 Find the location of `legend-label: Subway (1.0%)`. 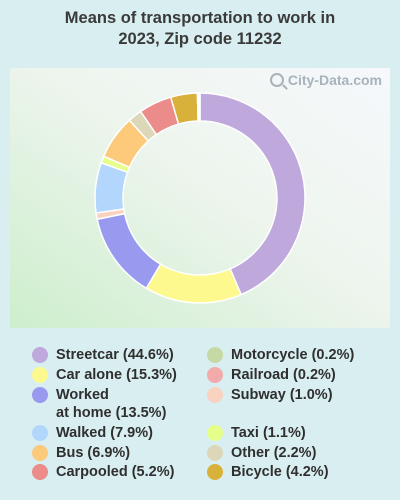

legend-label: Subway (1.0%) is located at coordinates (282, 395).